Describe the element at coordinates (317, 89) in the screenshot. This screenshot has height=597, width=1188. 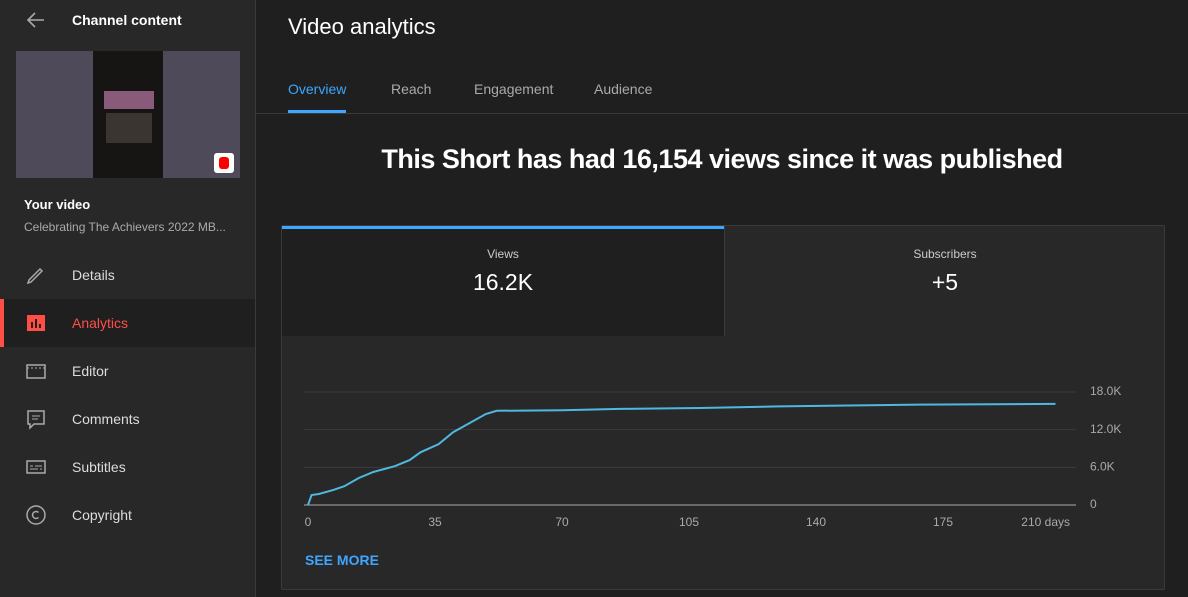
I see `tab: Overview` at that location.